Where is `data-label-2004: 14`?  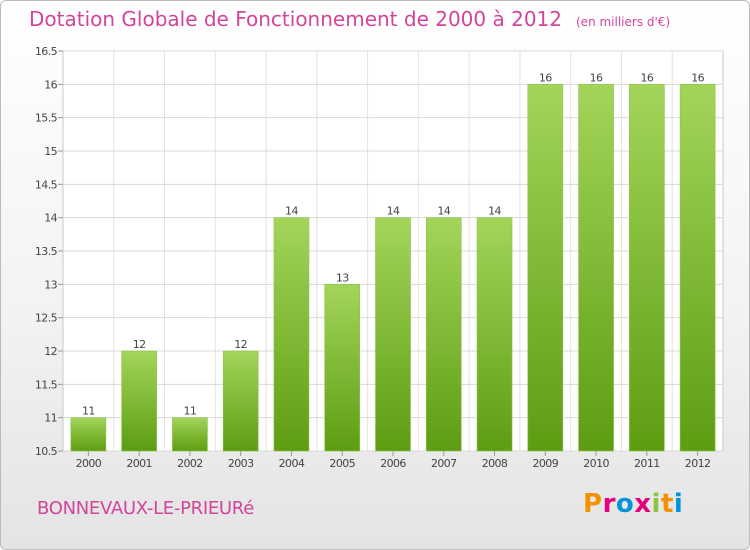 data-label-2004: 14 is located at coordinates (291, 211).